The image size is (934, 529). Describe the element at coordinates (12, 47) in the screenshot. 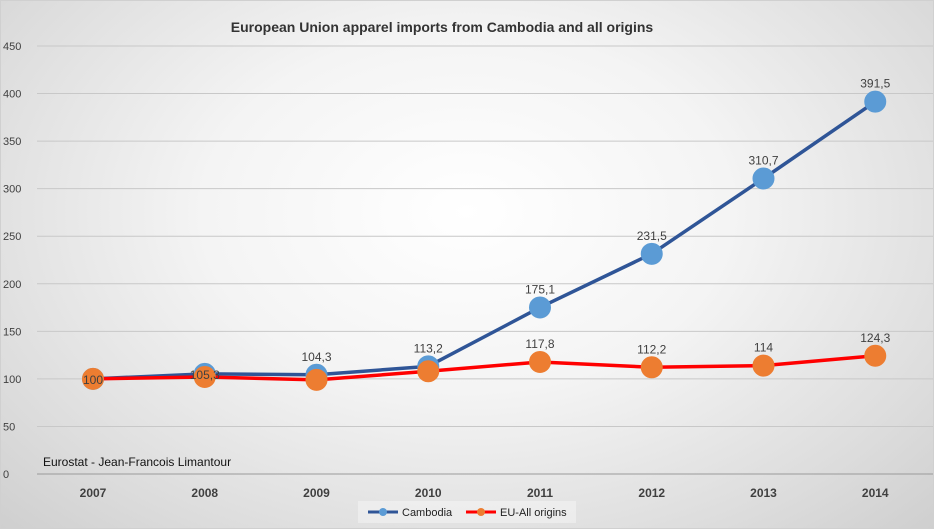

I see `y-tick-label: 450` at that location.